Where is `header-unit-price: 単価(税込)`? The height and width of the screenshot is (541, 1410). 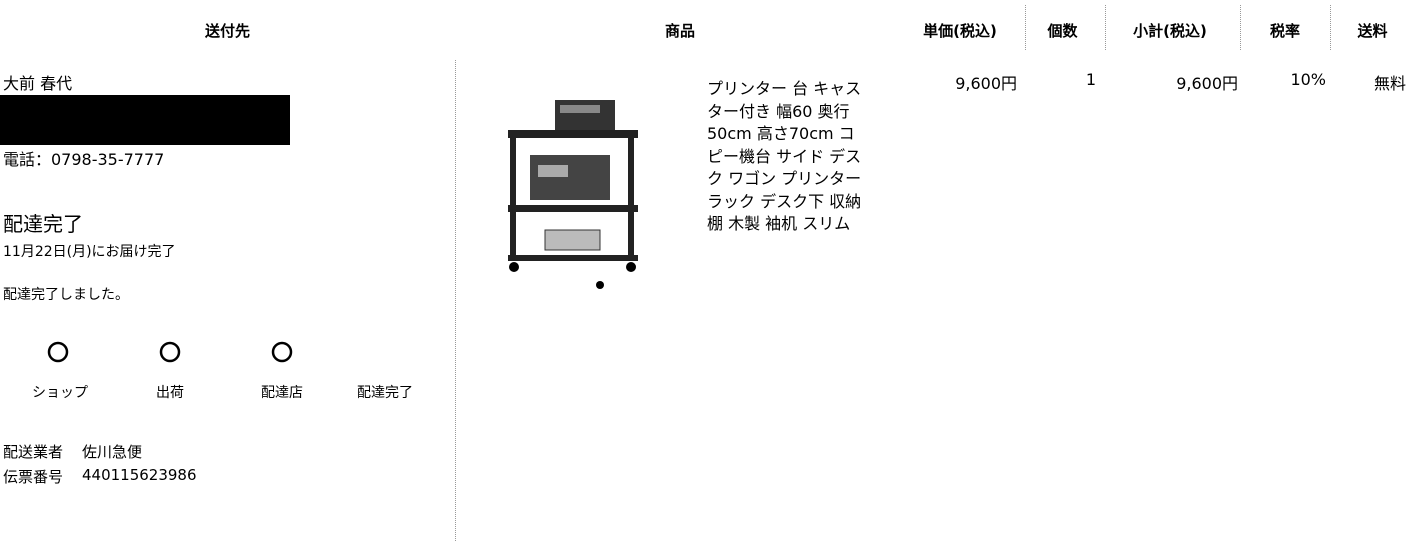 header-unit-price: 単価(税込) is located at coordinates (960, 31).